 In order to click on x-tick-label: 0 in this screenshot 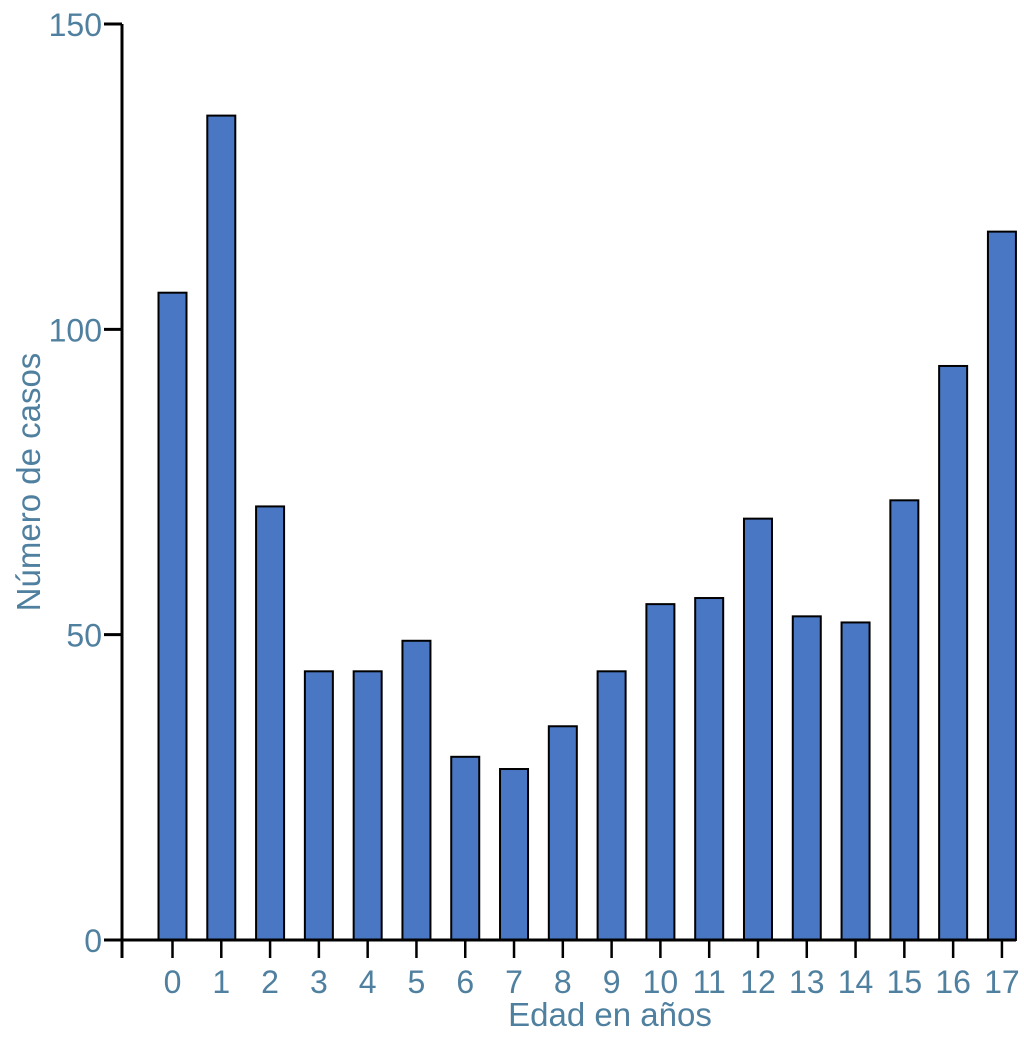, I will do `click(173, 982)`.